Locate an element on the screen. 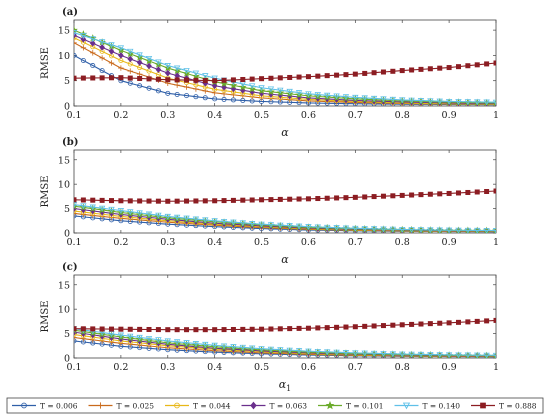 Image resolution: width=550 pixels, height=419 pixels. x-tick-label: 1 is located at coordinates (496, 242).